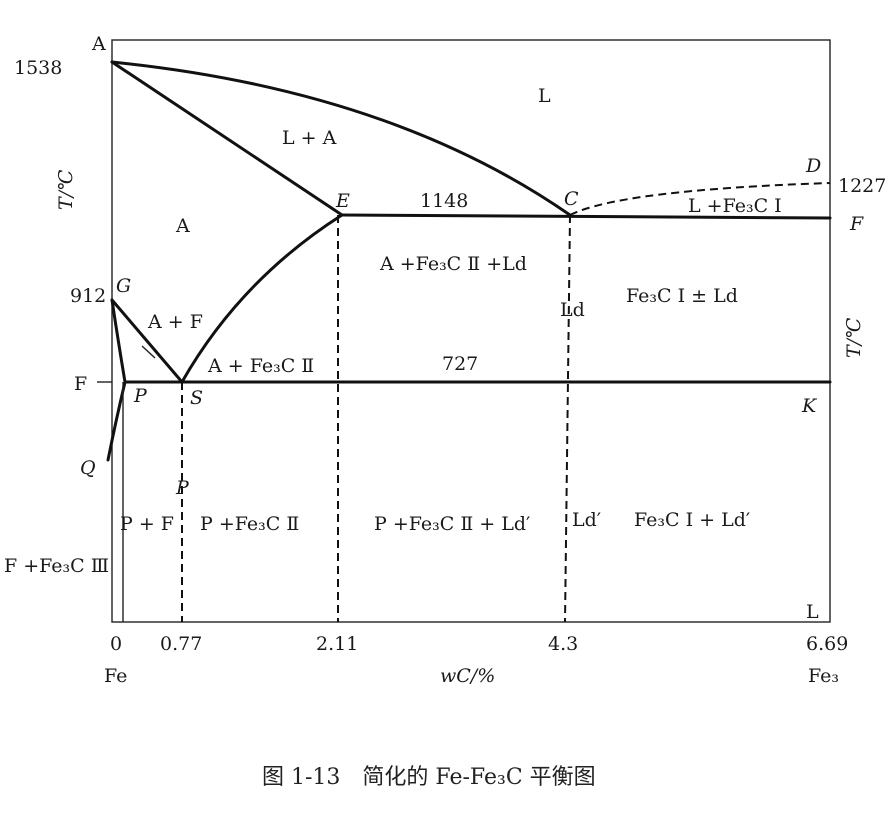  Describe the element at coordinates (444, 201) in the screenshot. I see `temp-1148-label: 1148` at that location.